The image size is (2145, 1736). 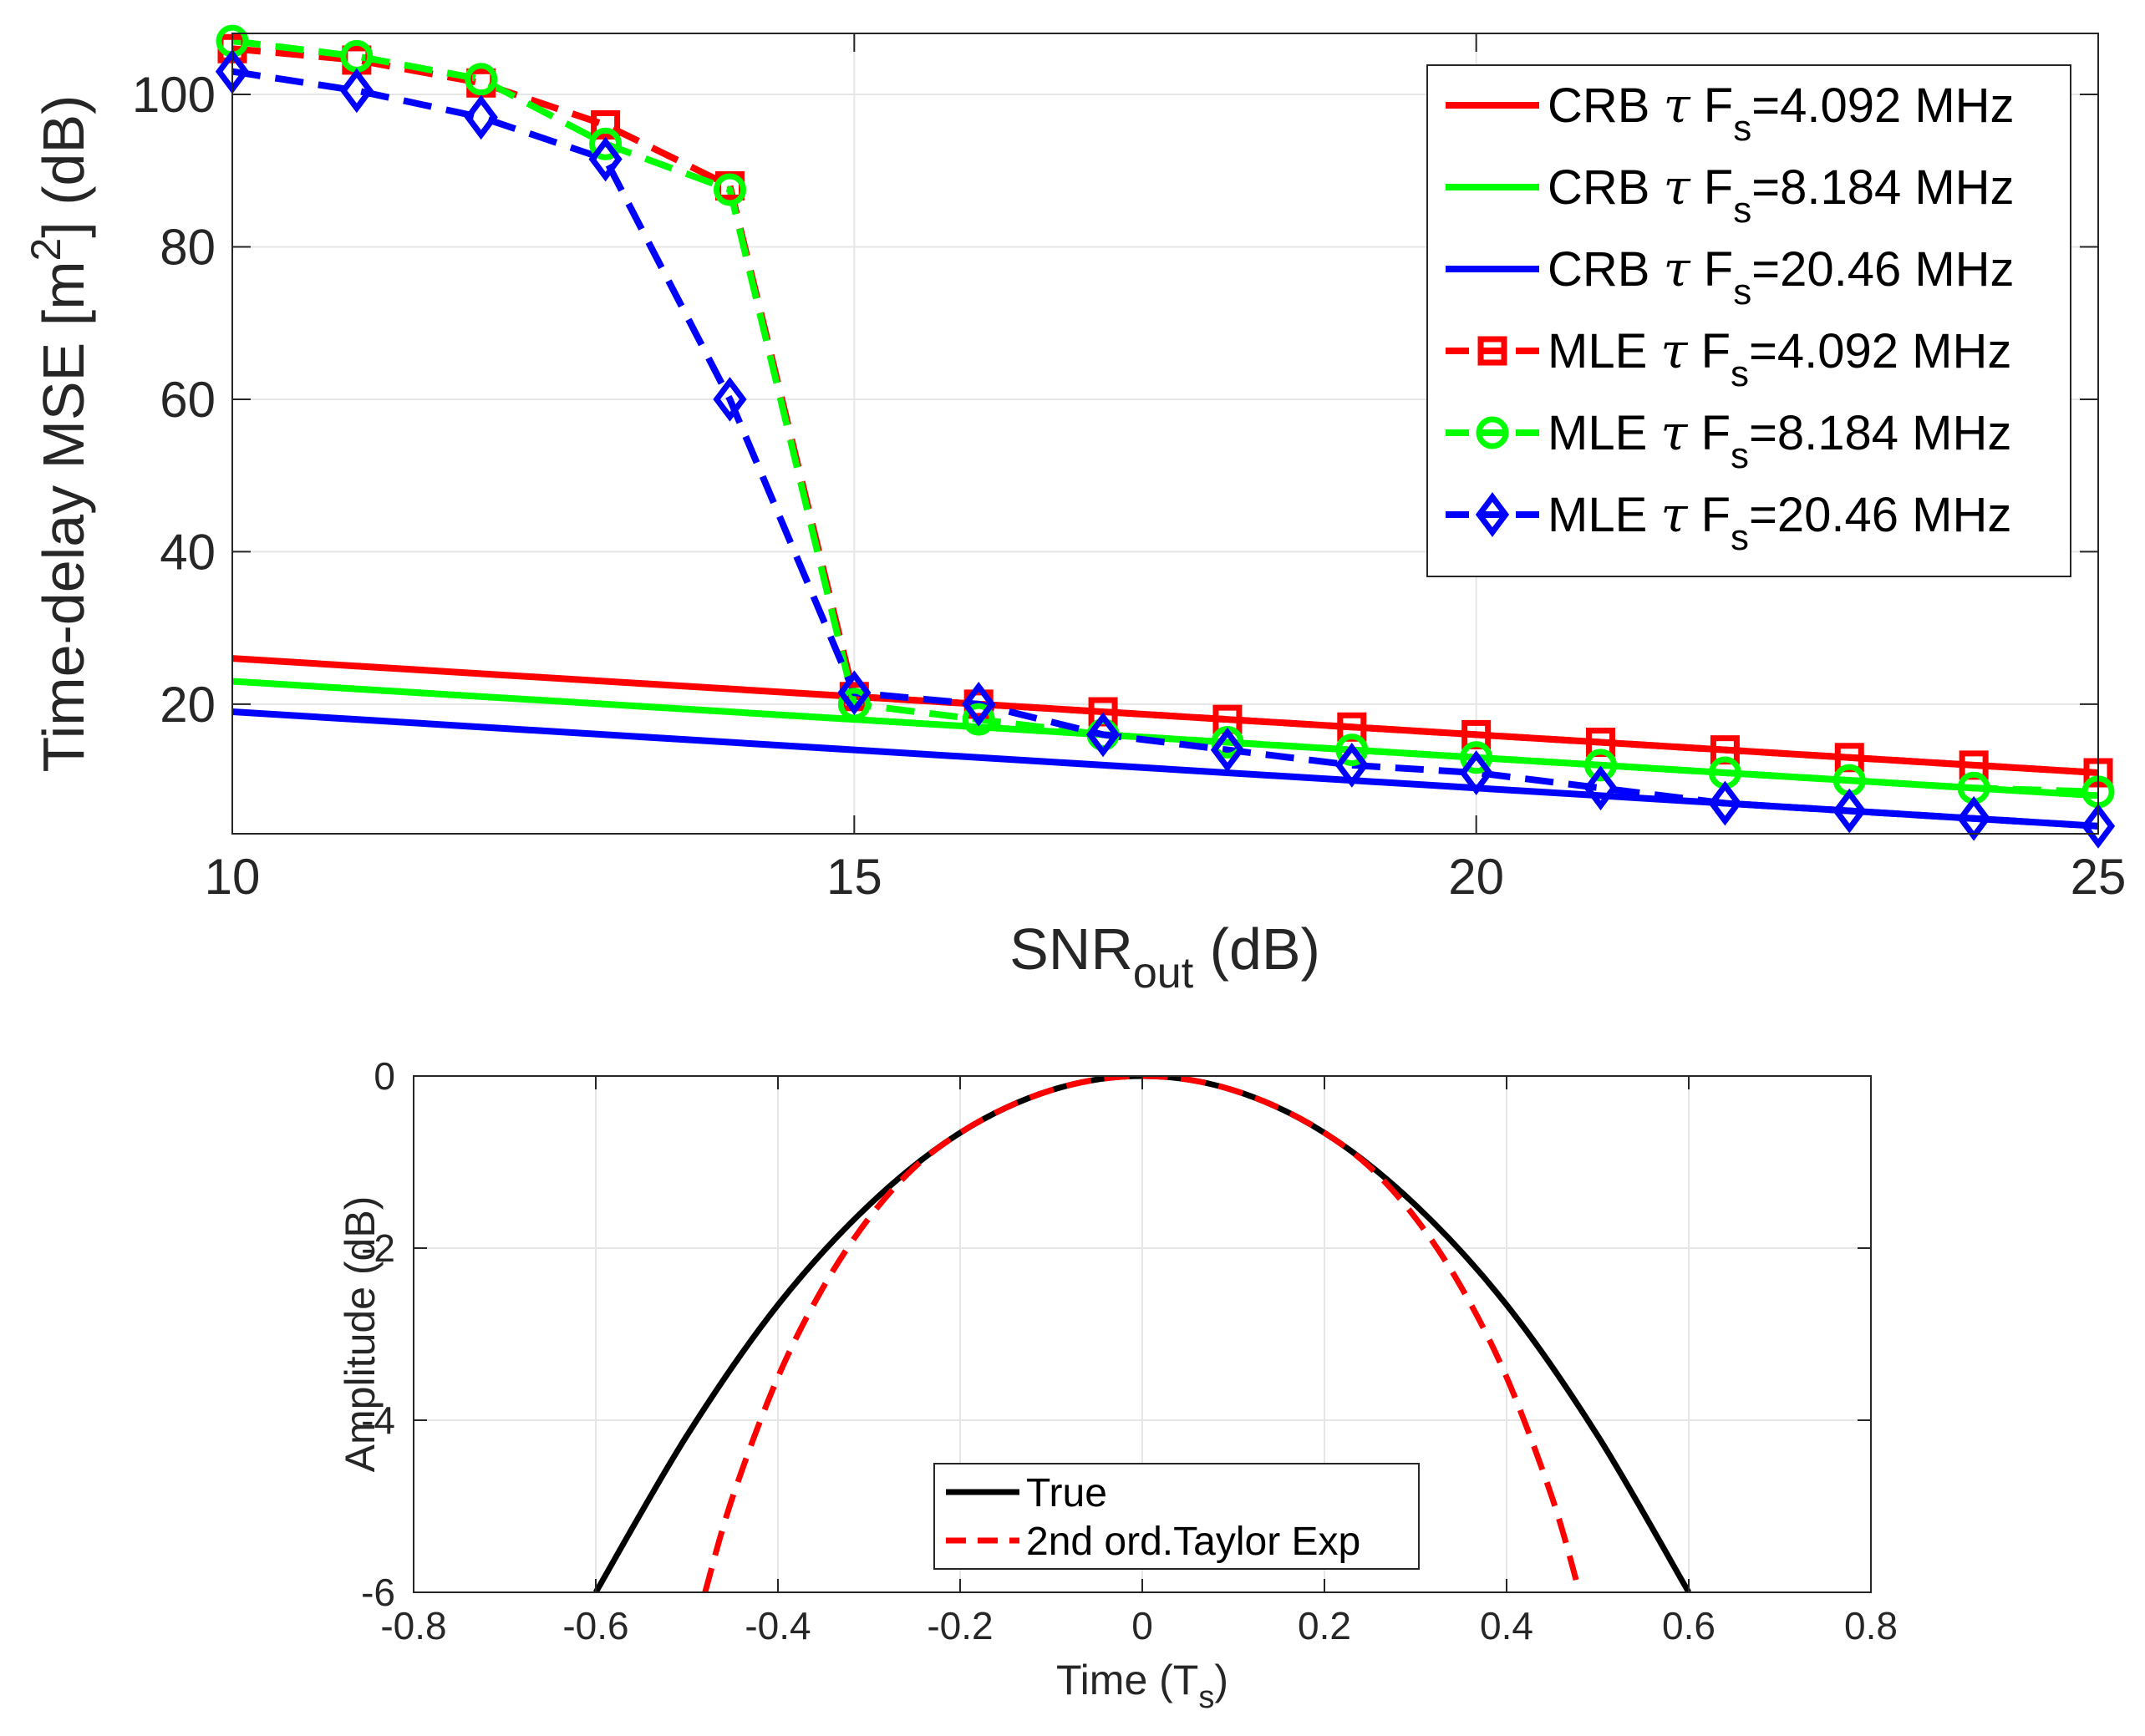 What do you see at coordinates (1780, 358) in the screenshot?
I see `mse-legend-label: MLE τ Fs=4.092 MHz` at bounding box center [1780, 358].